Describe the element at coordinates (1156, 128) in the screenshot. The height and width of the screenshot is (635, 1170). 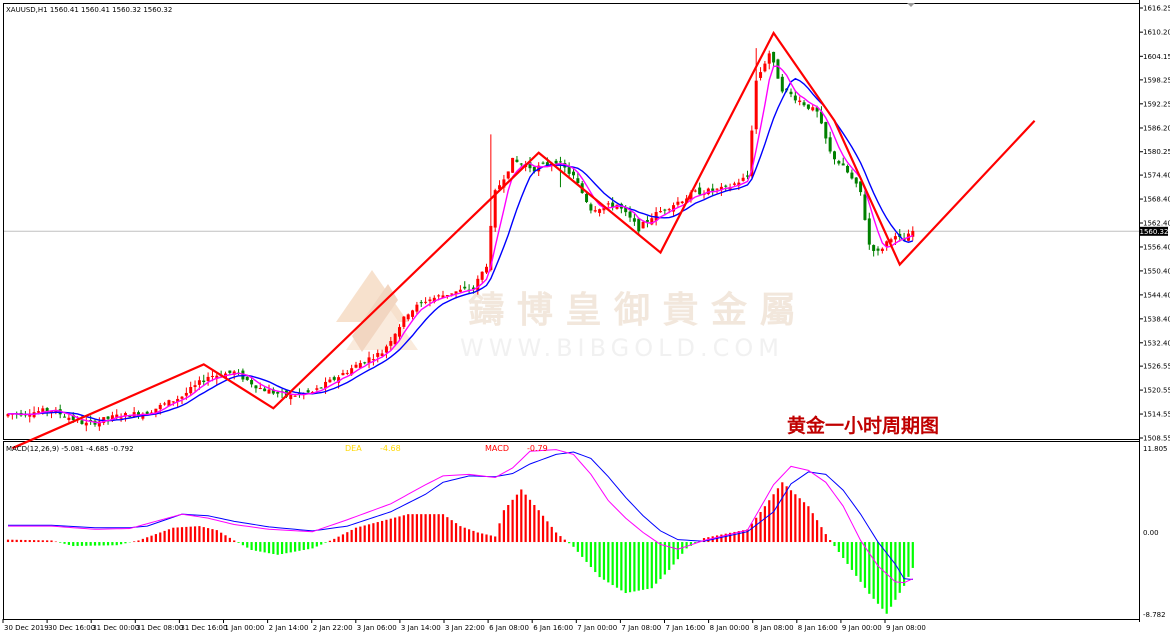
I see `price-axis-label: 1586.20` at that location.